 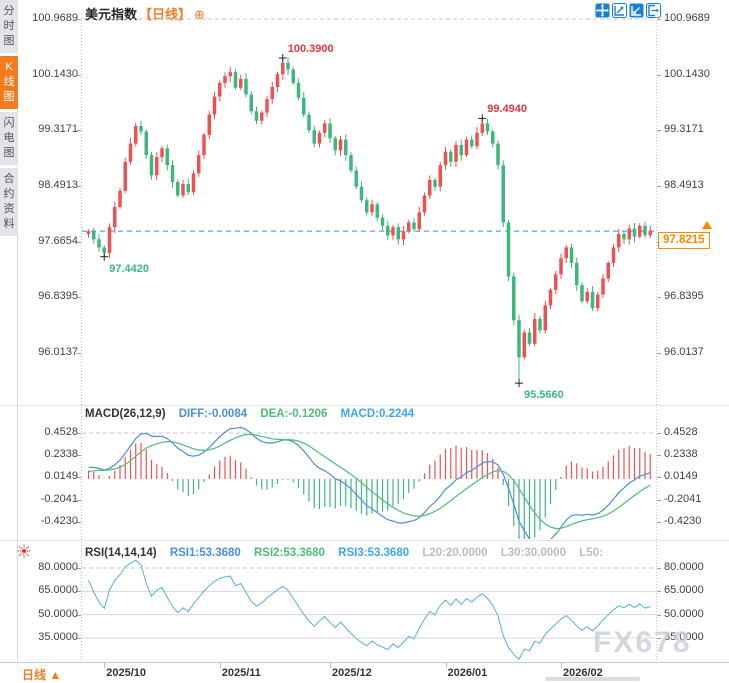 I want to click on sidebar-item-contract-info: 合约资料, so click(x=9, y=202).